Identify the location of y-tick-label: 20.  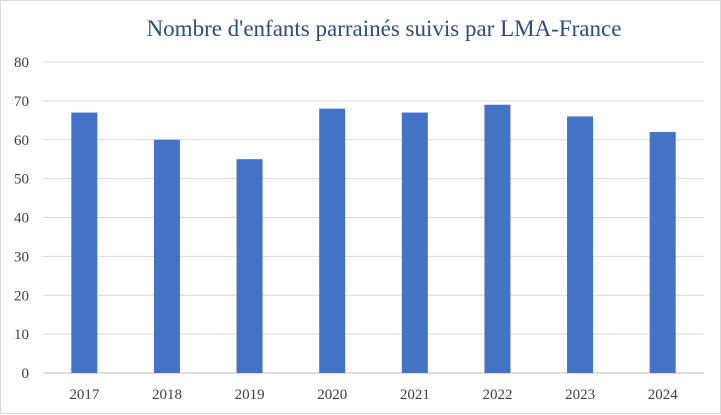
(21, 296).